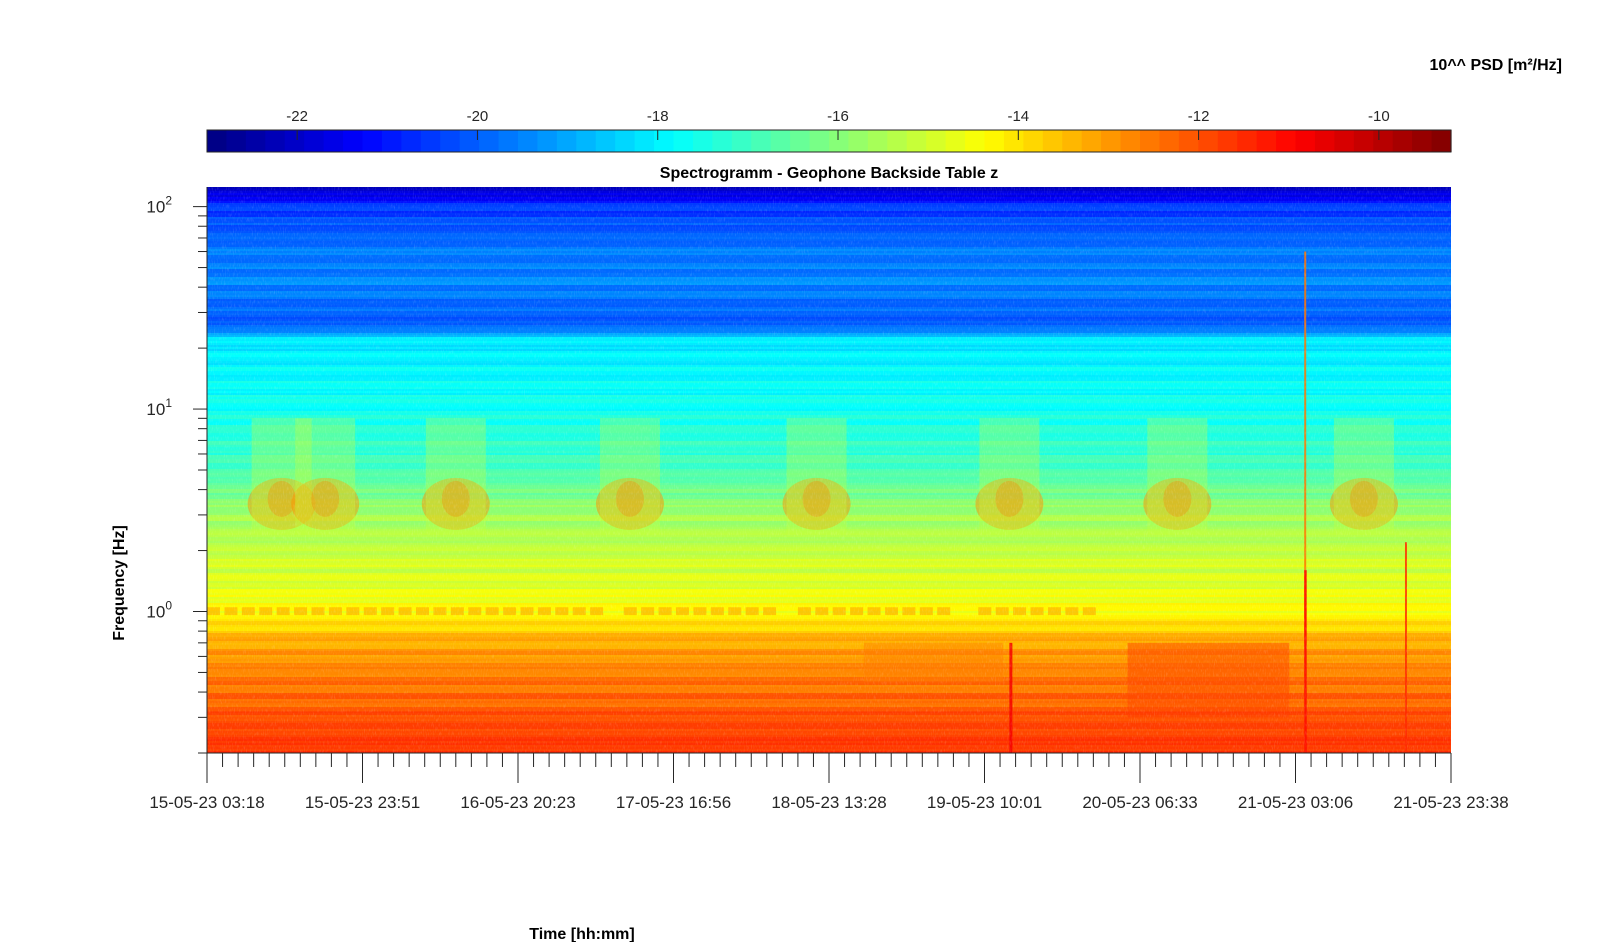 The height and width of the screenshot is (942, 1600). What do you see at coordinates (829, 173) in the screenshot?
I see `chart-title: Spectrogramm - Geophone Backside Table z` at bounding box center [829, 173].